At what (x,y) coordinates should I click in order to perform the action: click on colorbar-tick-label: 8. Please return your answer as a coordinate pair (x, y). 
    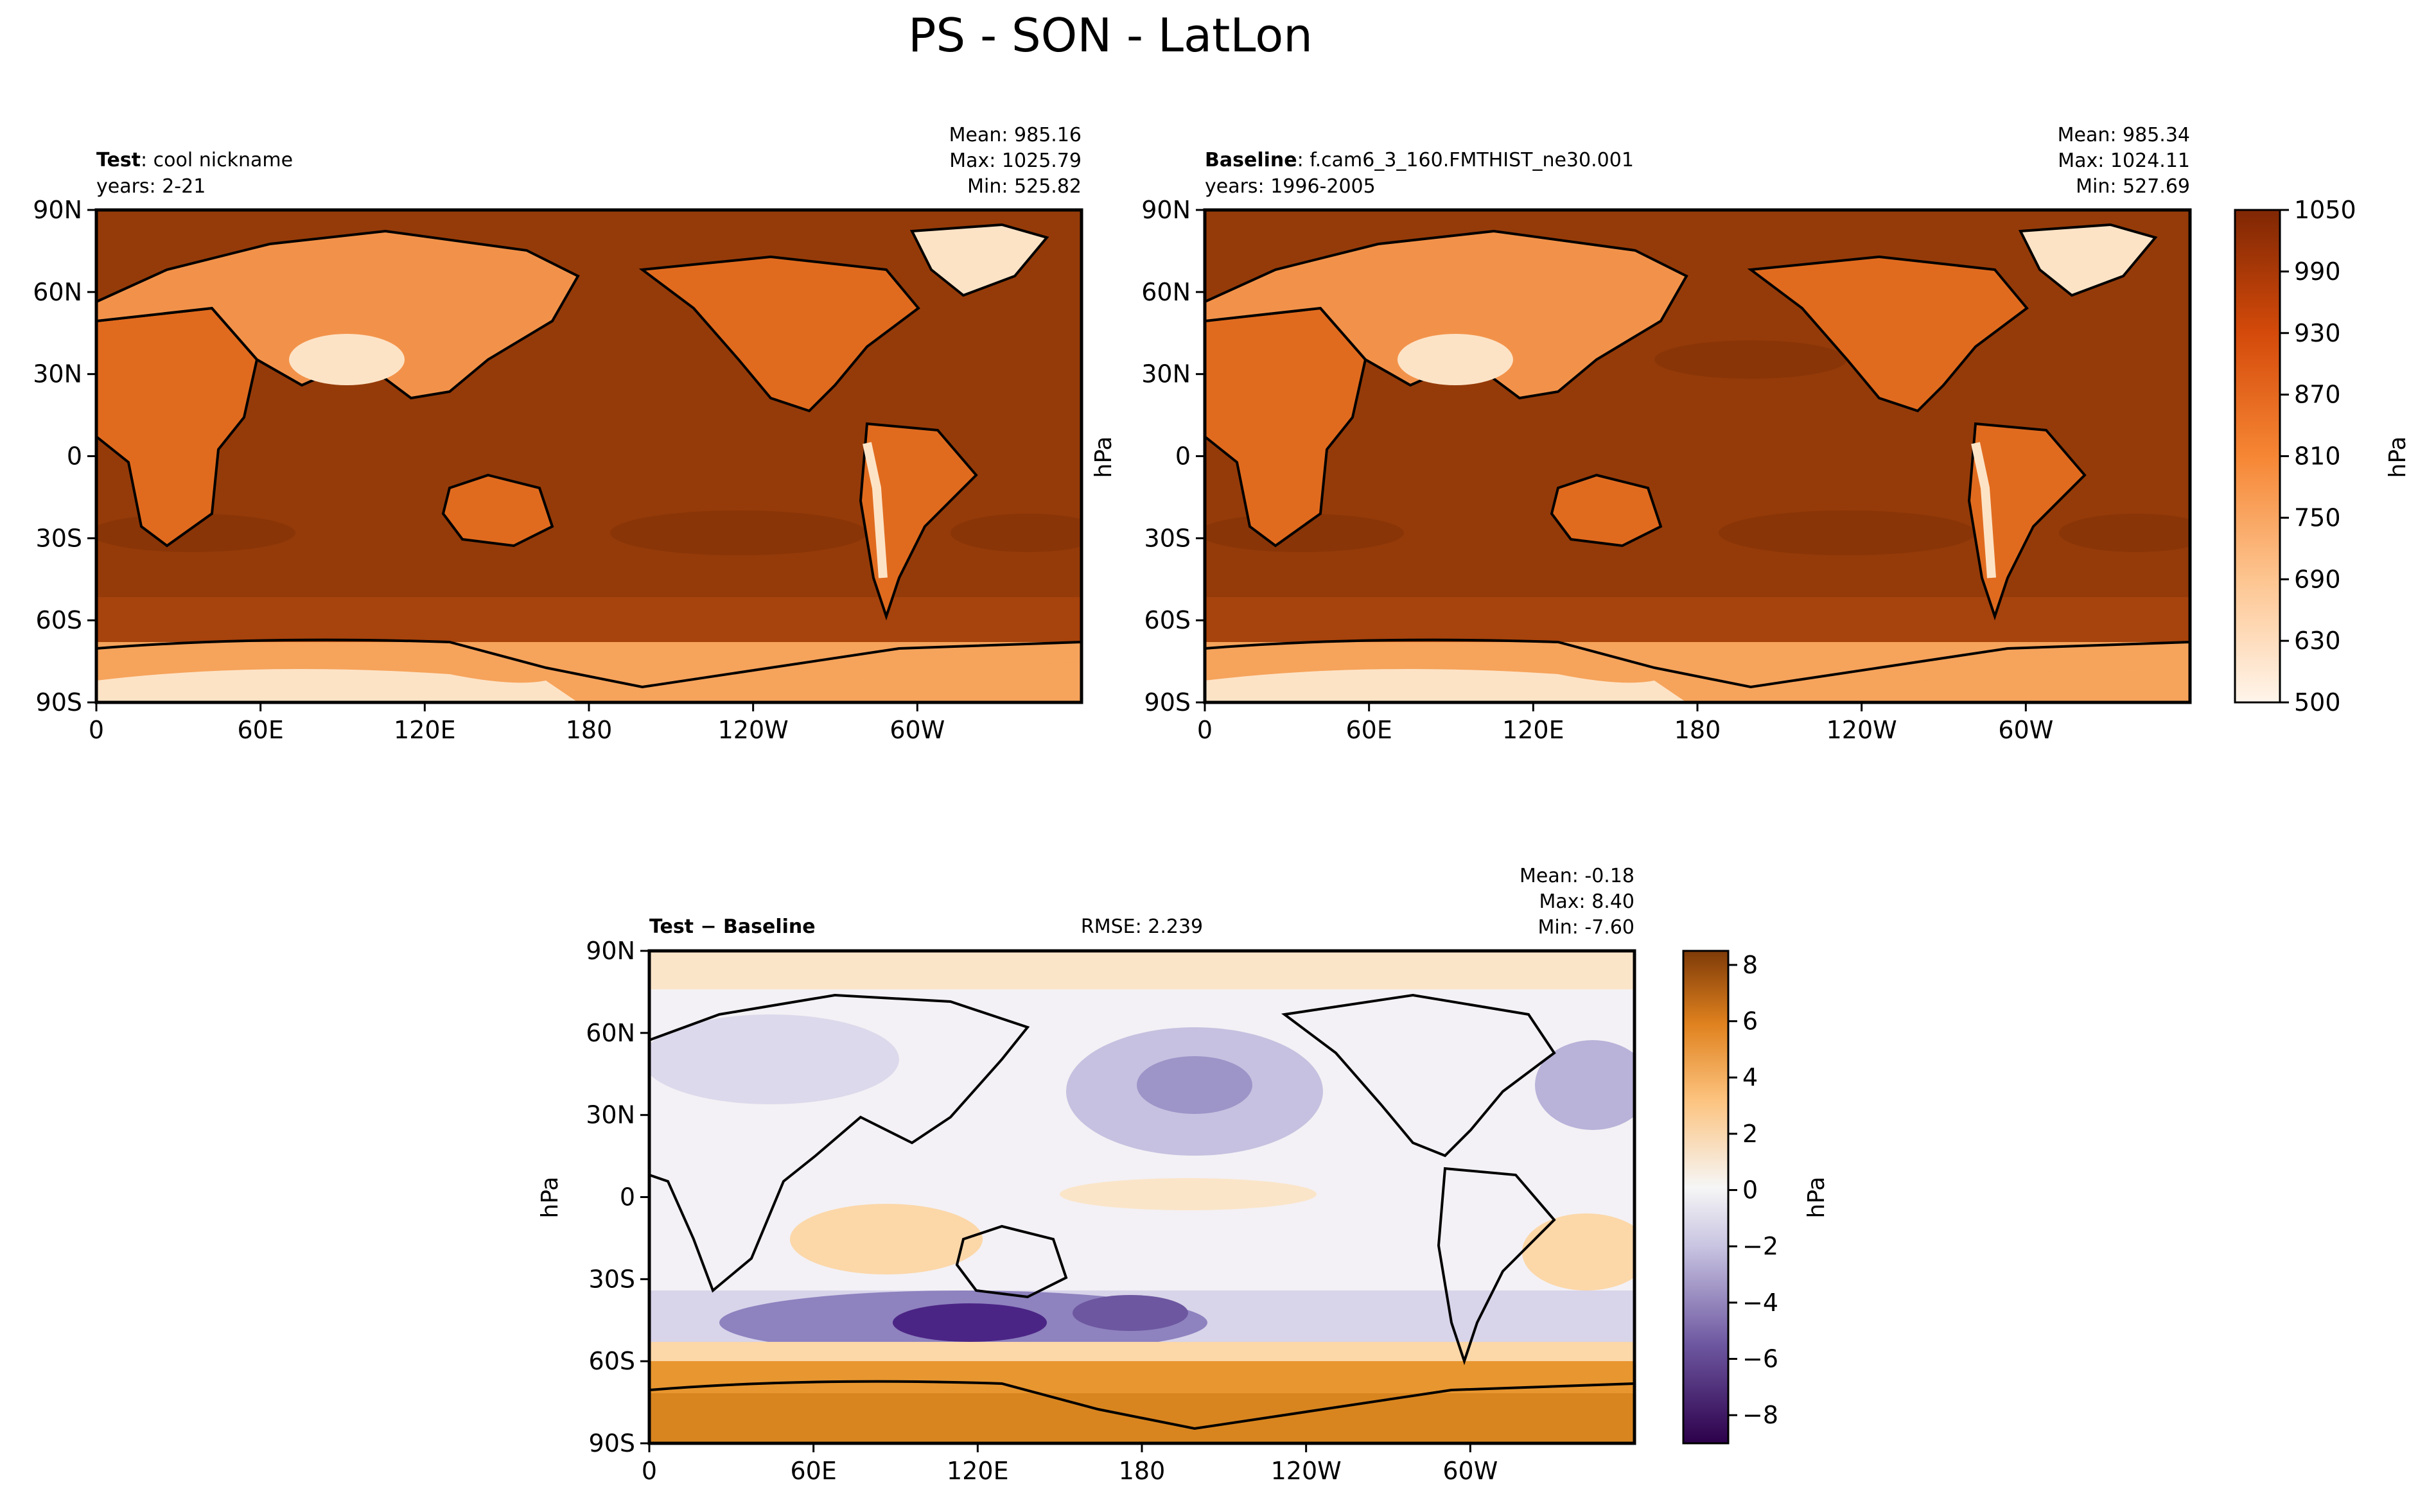
    Looking at the image, I should click on (1750, 965).